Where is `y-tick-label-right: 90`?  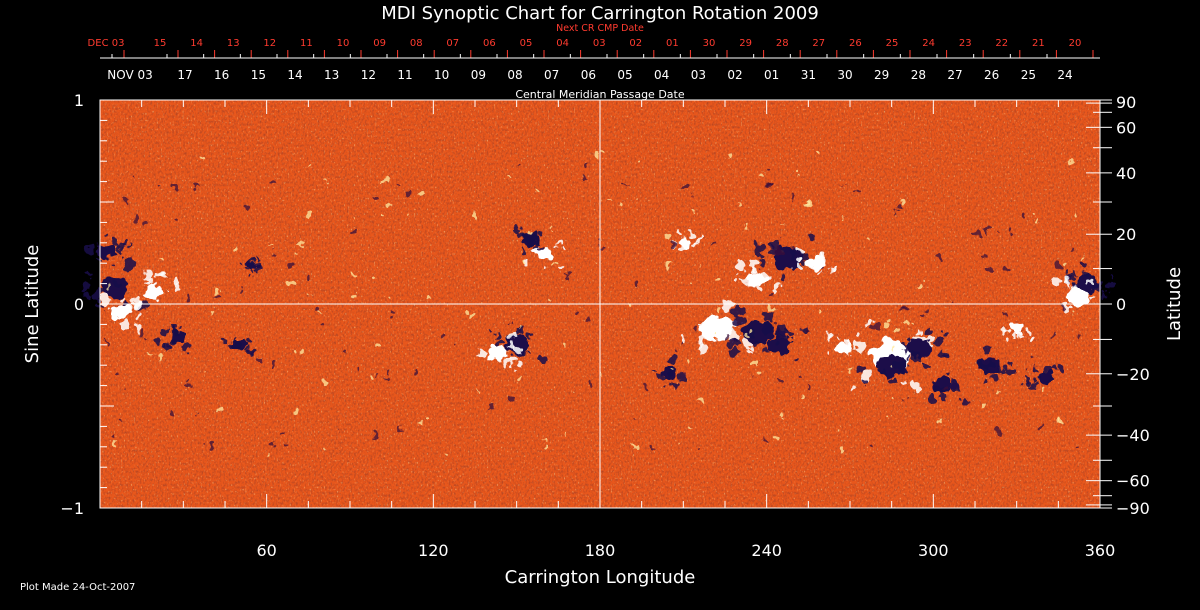
y-tick-label-right: 90 is located at coordinates (1126, 102).